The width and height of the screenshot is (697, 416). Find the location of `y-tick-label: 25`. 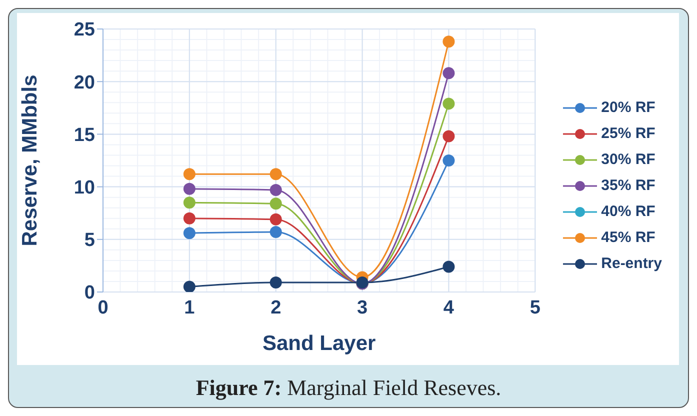

y-tick-label: 25 is located at coordinates (85, 30).